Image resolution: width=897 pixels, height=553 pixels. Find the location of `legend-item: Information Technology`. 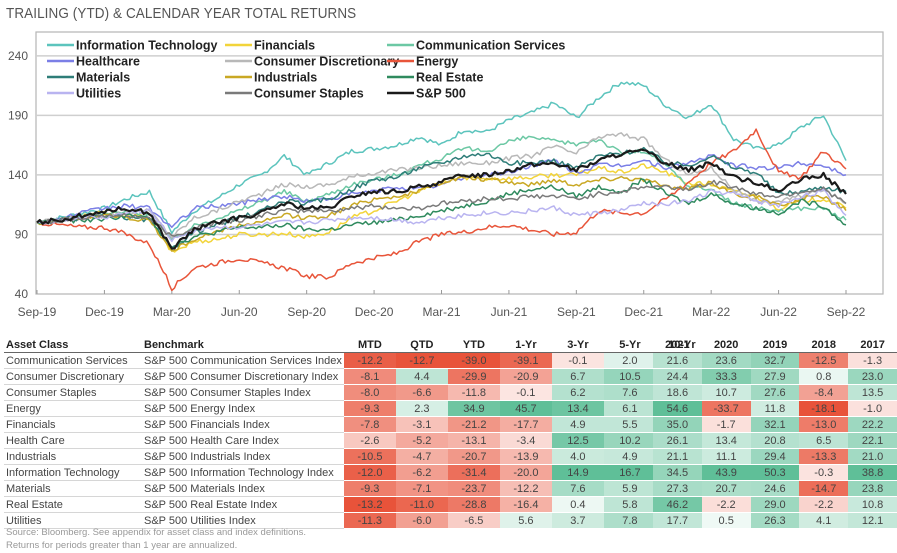

legend-item: Information Technology is located at coordinates (132, 46).